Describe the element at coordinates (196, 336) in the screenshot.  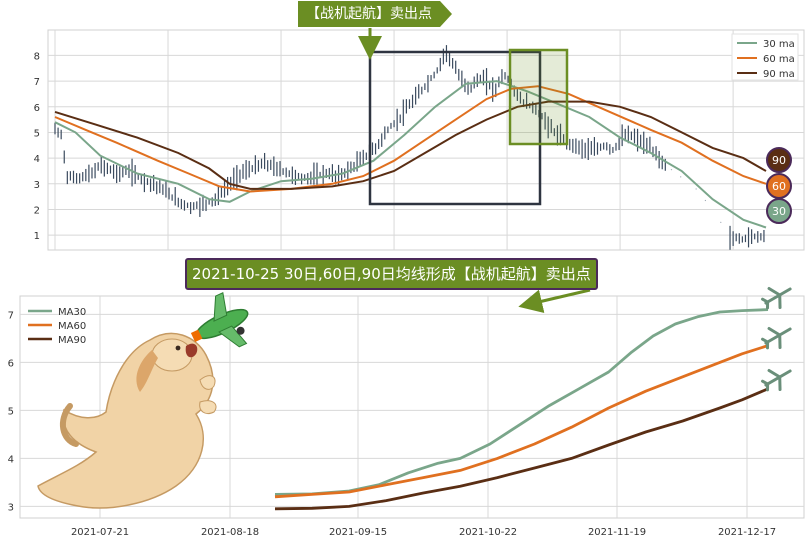
I see `toy-plane-nose` at that location.